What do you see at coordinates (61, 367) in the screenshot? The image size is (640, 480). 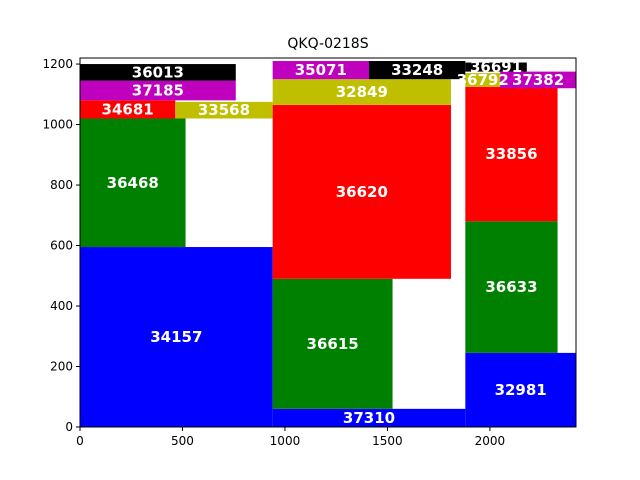 I see `y-tick-label: 200` at bounding box center [61, 367].